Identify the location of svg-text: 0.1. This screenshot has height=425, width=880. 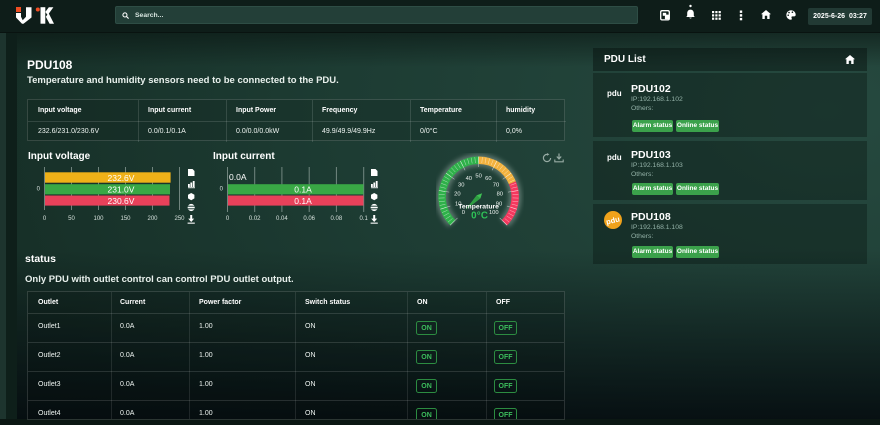
(364, 219).